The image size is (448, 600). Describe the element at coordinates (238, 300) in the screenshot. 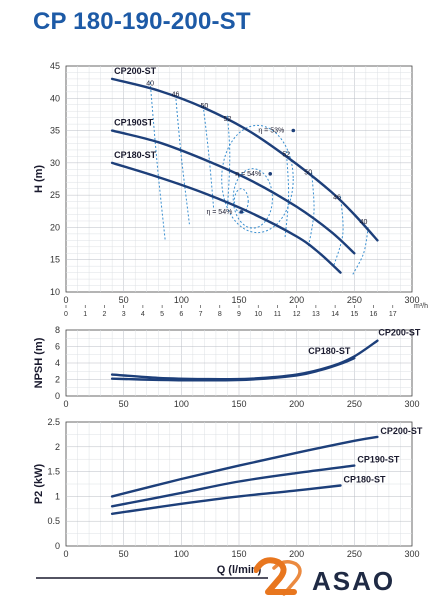

I see `head-xtick-label: 150` at that location.